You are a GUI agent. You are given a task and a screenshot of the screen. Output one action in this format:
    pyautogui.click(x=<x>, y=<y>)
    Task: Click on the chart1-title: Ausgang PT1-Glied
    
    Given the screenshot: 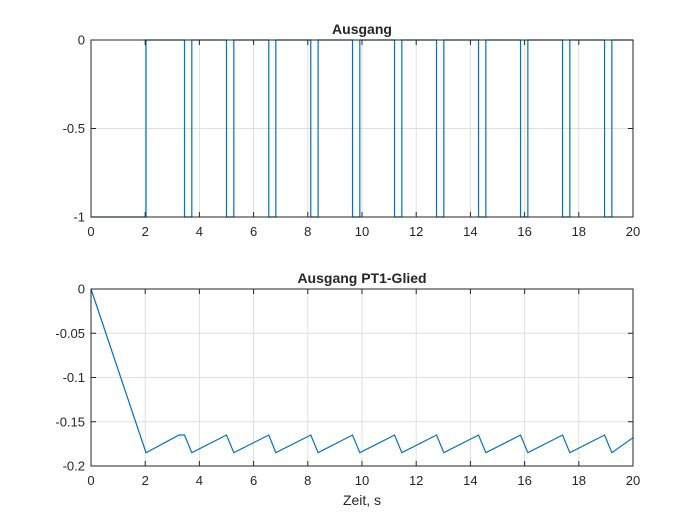 What is the action you would take?
    pyautogui.click(x=361, y=278)
    